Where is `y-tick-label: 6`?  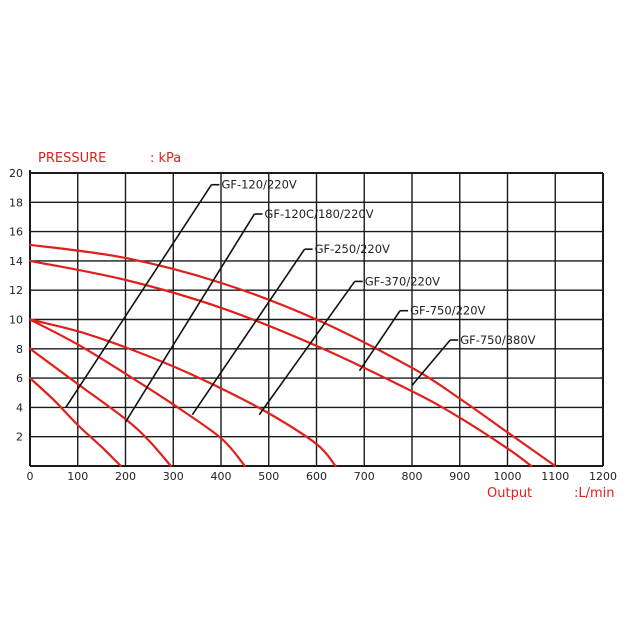 y-tick-label: 6 is located at coordinates (19, 378).